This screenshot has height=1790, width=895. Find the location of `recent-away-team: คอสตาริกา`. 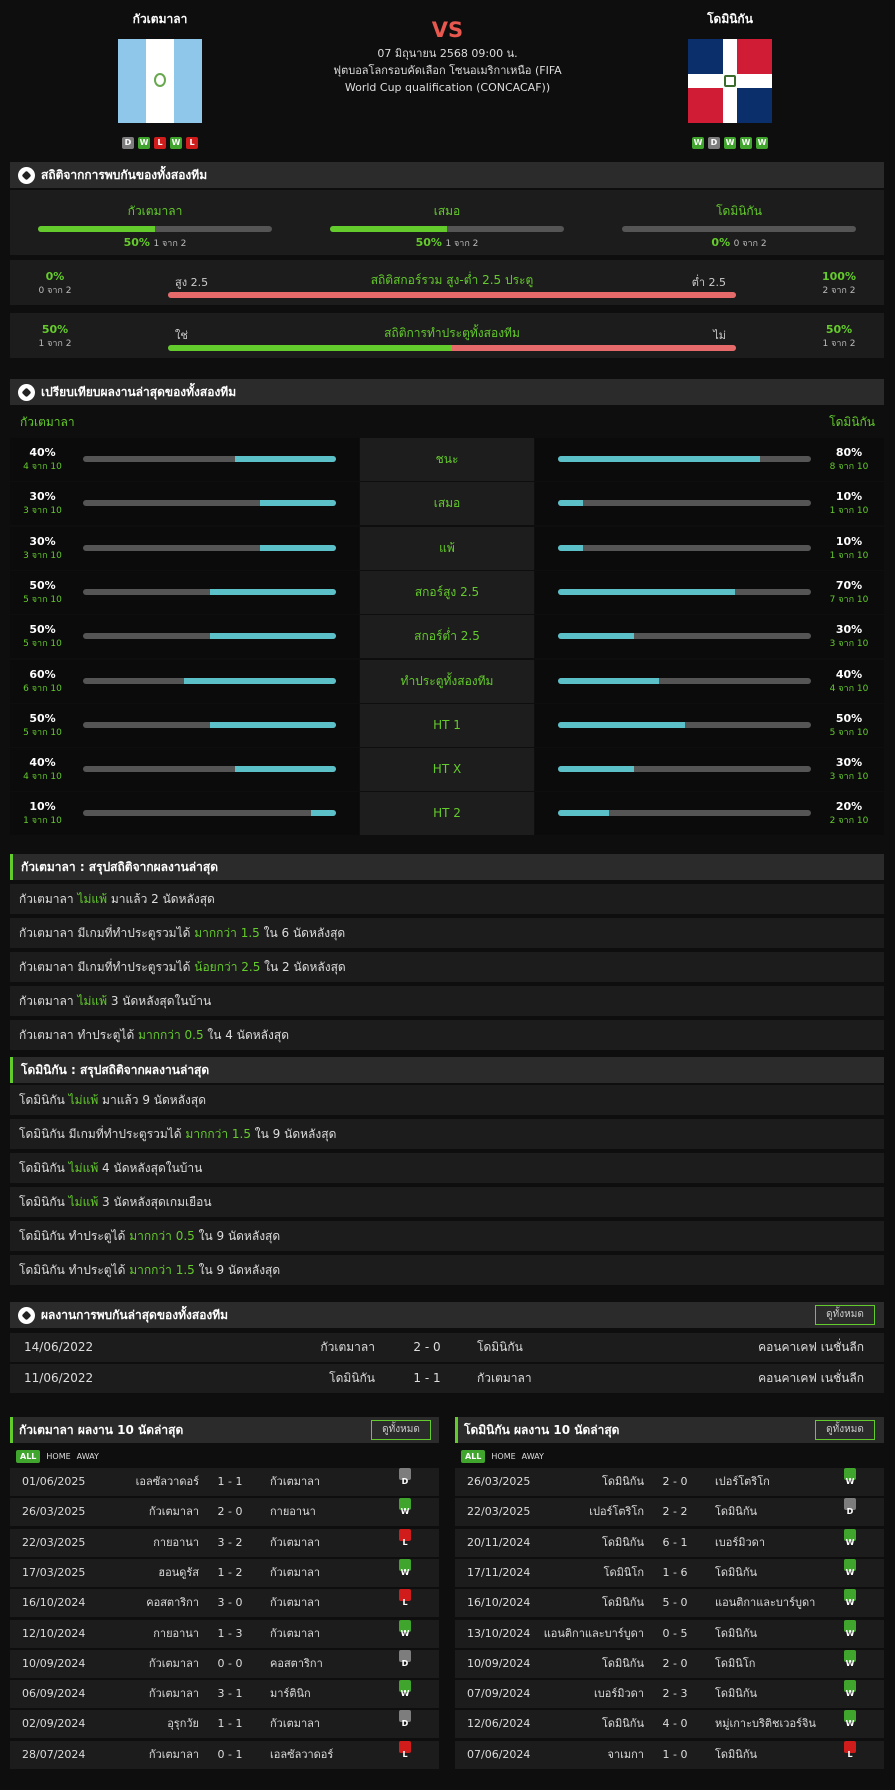

recent-away-team: คอสตาริกา is located at coordinates (296, 1663).